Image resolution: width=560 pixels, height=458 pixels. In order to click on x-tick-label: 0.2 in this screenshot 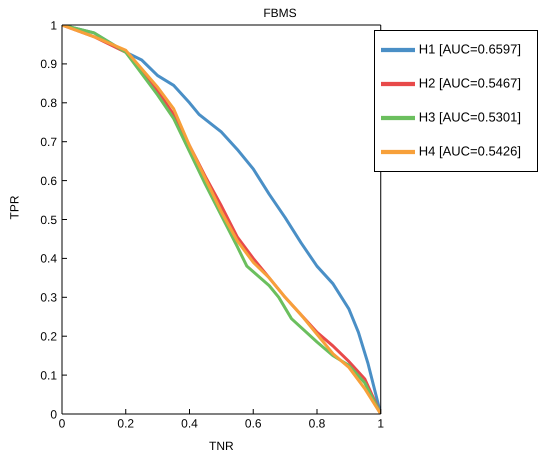, I will do `click(125, 423)`.